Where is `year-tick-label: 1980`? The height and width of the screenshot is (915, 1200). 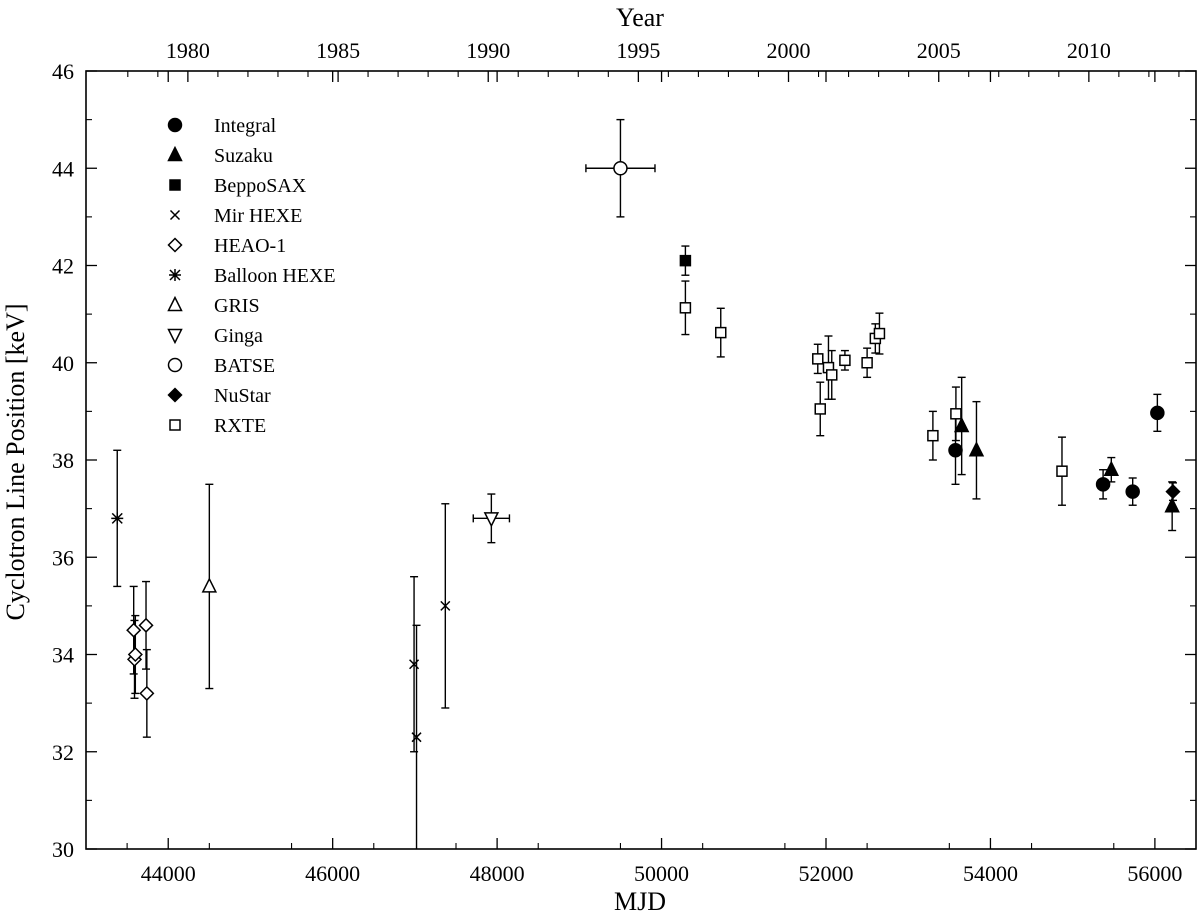
year-tick-label: 1980 is located at coordinates (188, 50).